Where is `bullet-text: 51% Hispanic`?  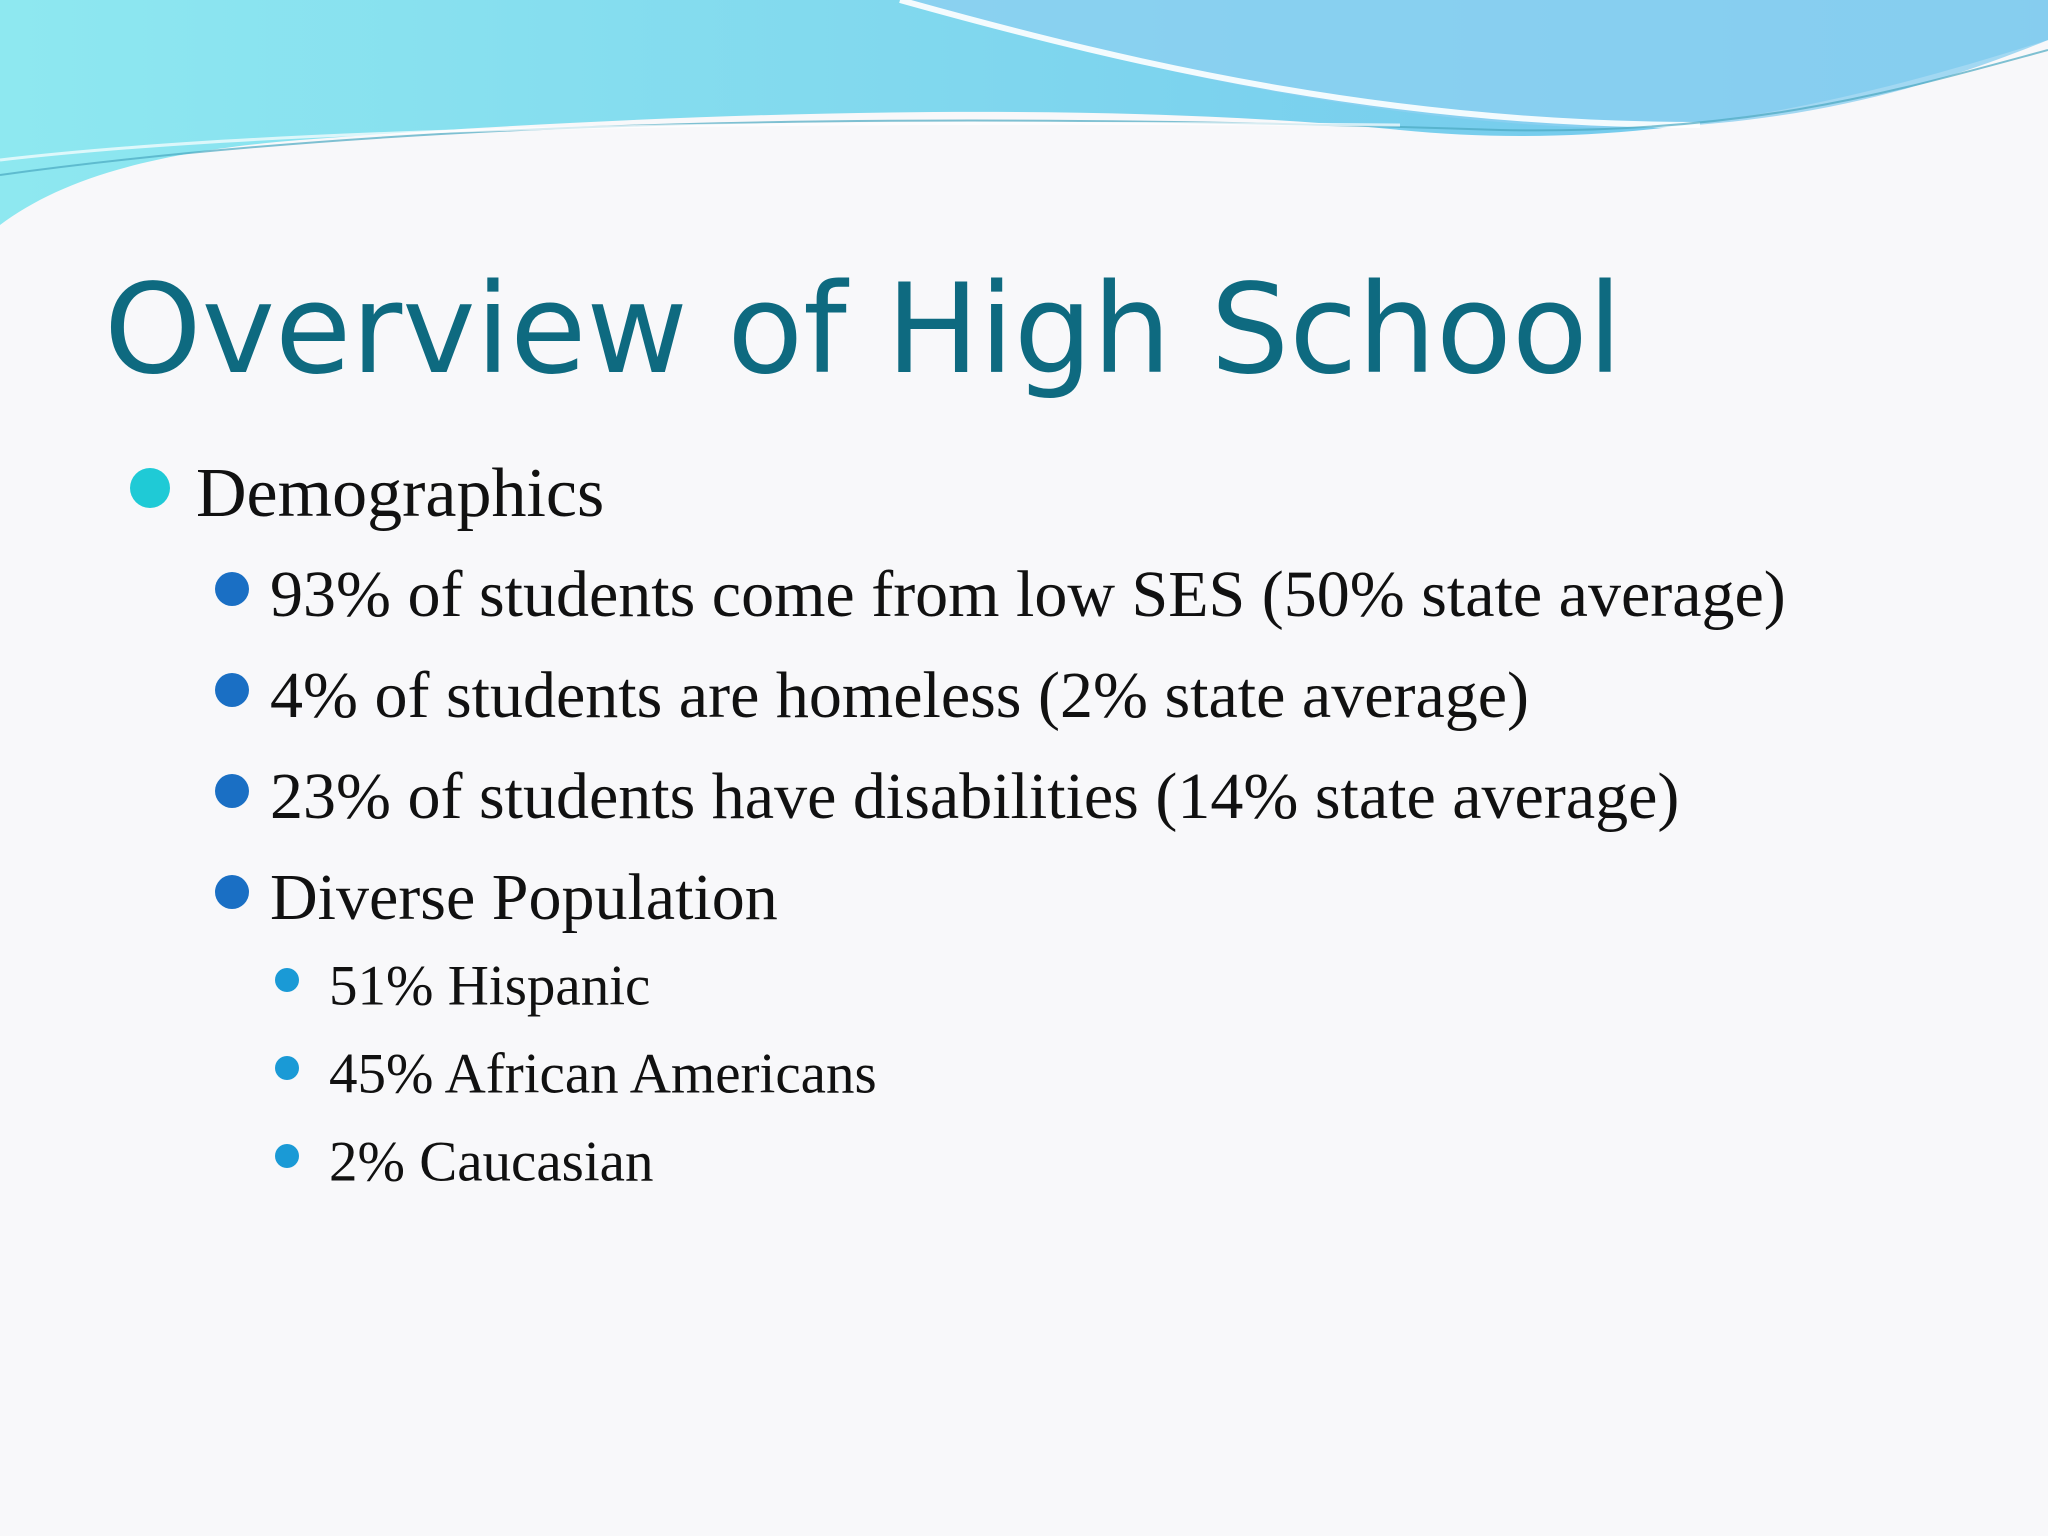
bullet-text: 51% Hispanic is located at coordinates (490, 986).